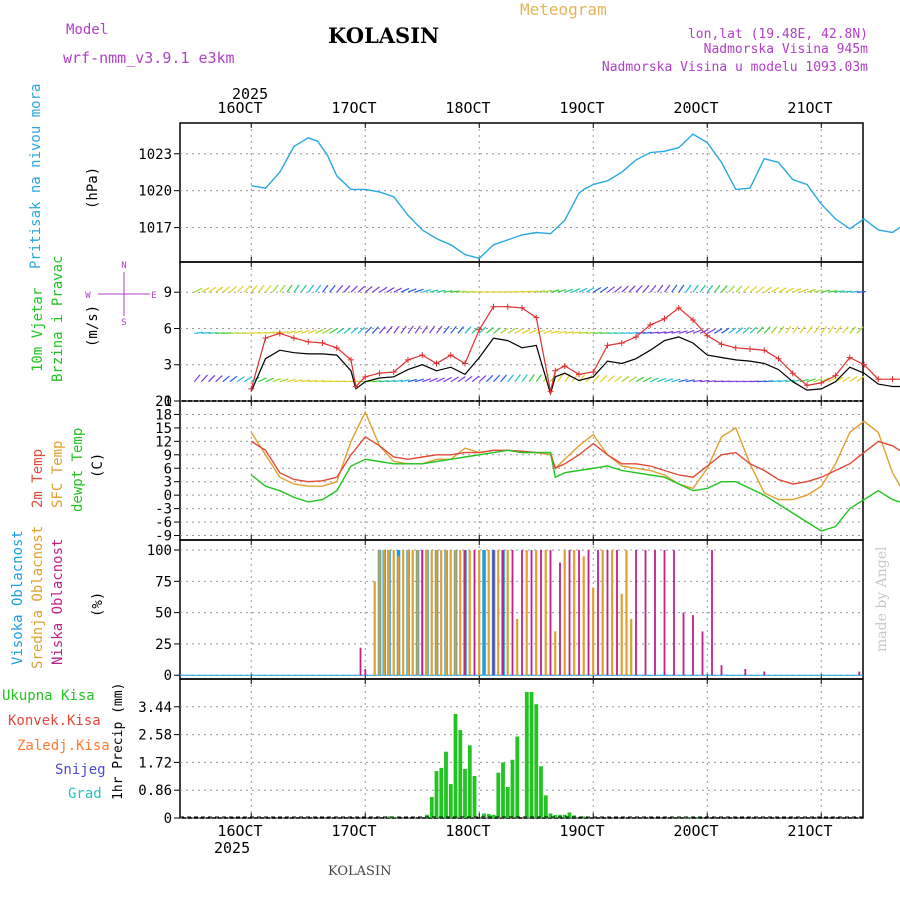 The width and height of the screenshot is (900, 904). What do you see at coordinates (88, 296) in the screenshot?
I see `compass-w: W` at bounding box center [88, 296].